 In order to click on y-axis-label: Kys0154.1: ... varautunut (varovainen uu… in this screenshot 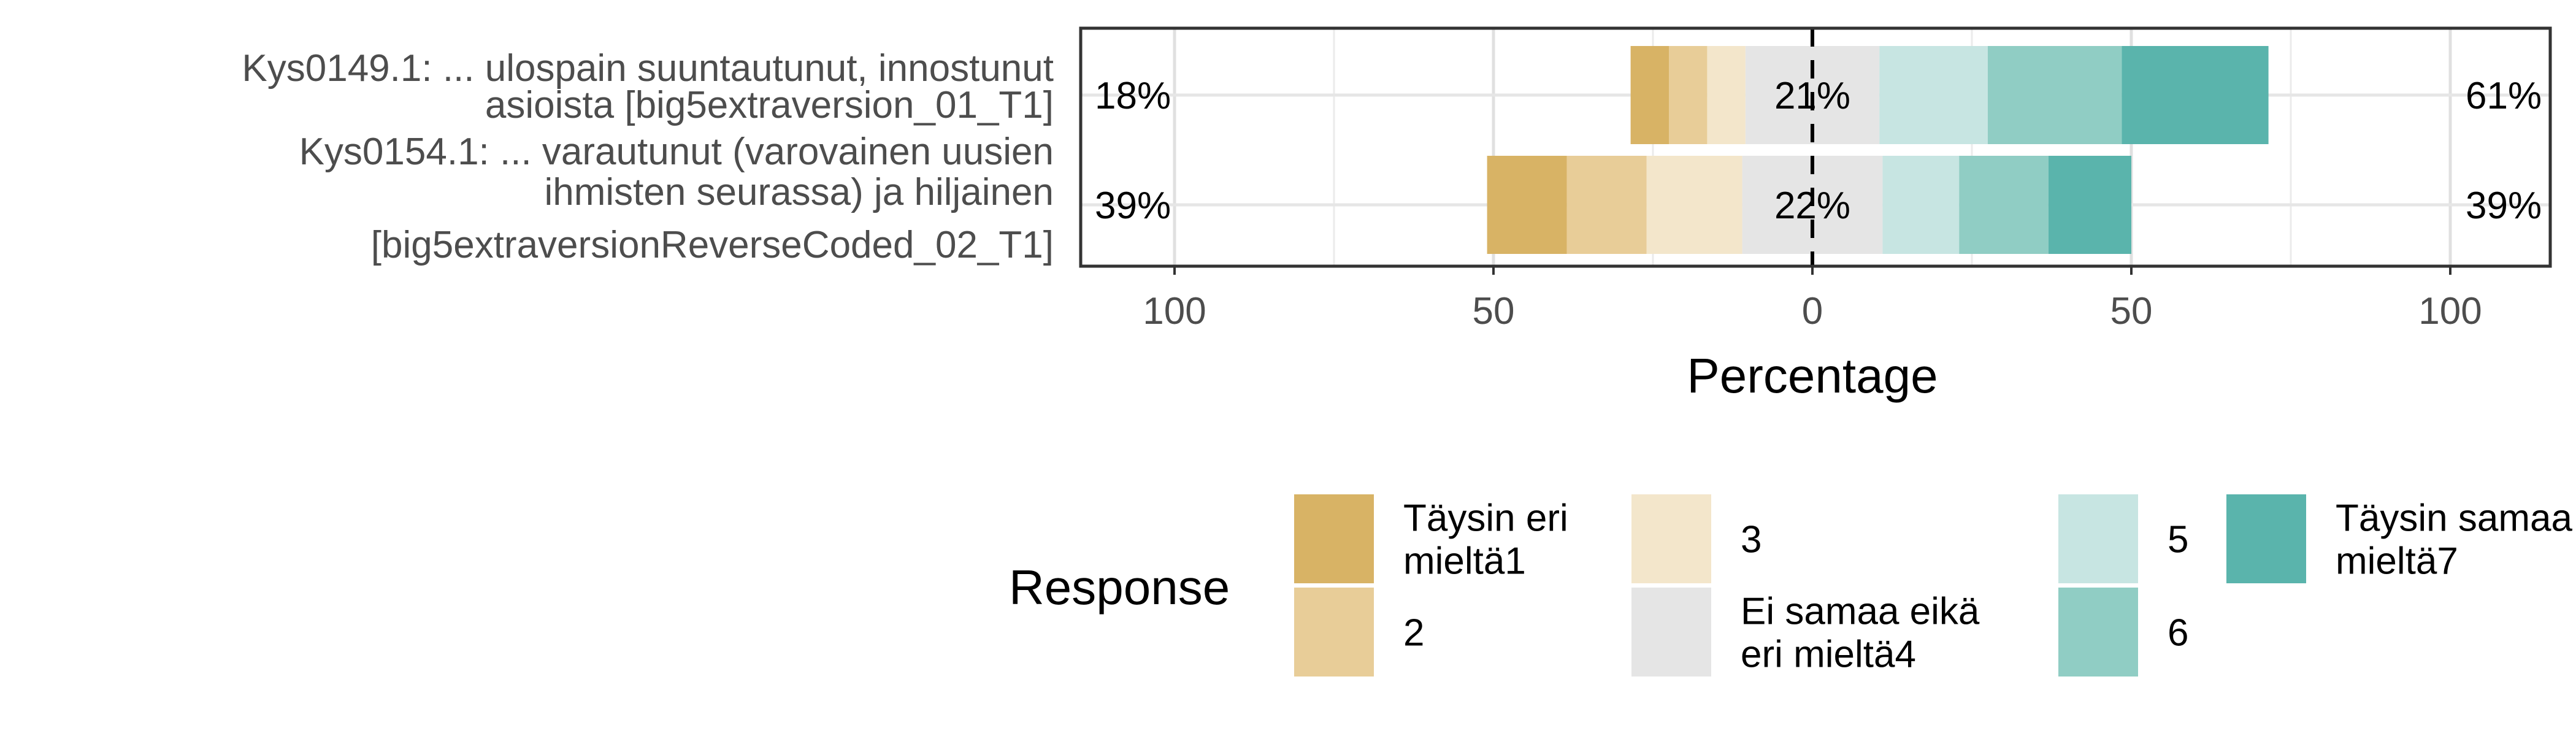, I will do `click(676, 198)`.